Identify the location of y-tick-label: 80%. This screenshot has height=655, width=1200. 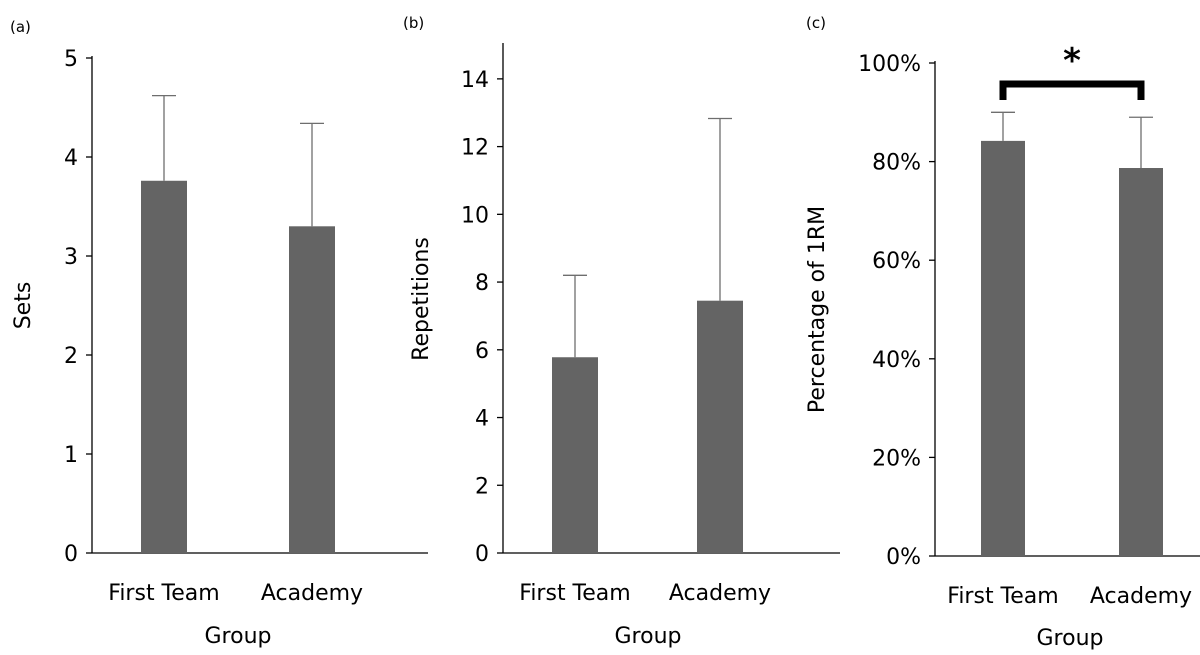
(896, 163).